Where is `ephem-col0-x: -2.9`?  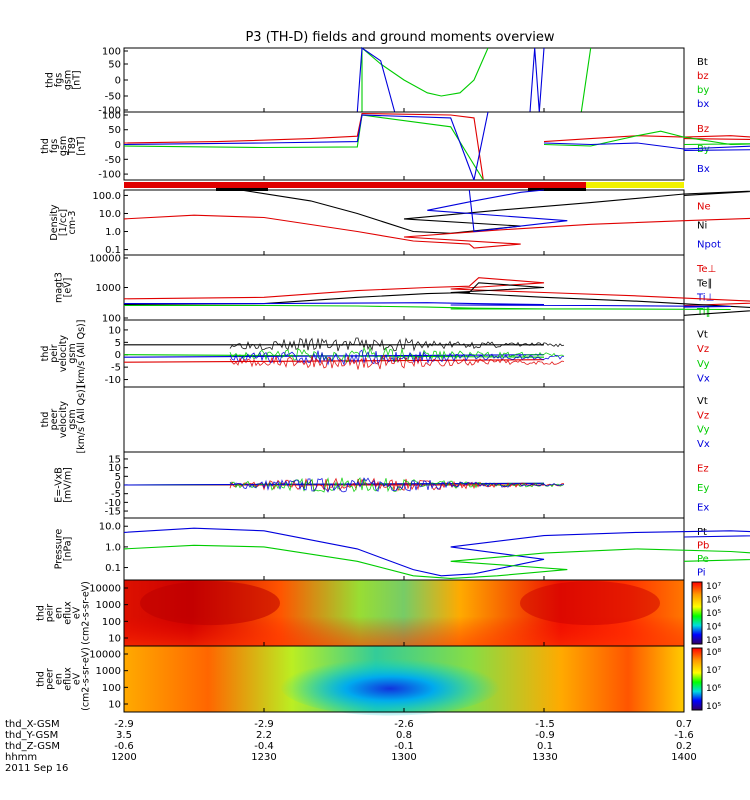 ephem-col0-x: -2.9 is located at coordinates (124, 724).